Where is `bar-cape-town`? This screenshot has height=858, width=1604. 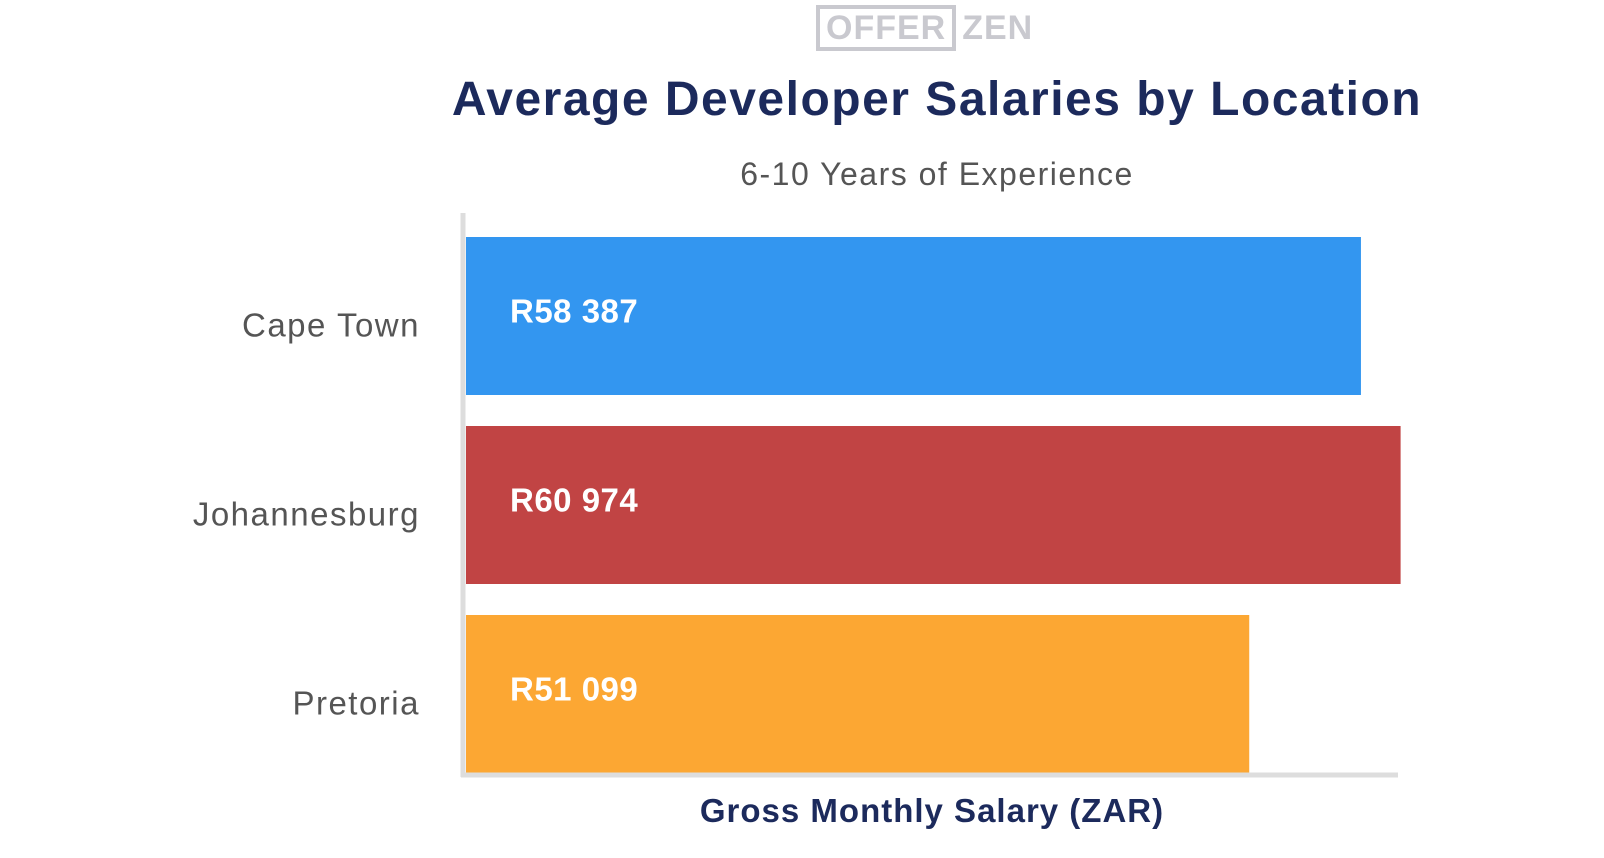
bar-cape-town is located at coordinates (913, 316).